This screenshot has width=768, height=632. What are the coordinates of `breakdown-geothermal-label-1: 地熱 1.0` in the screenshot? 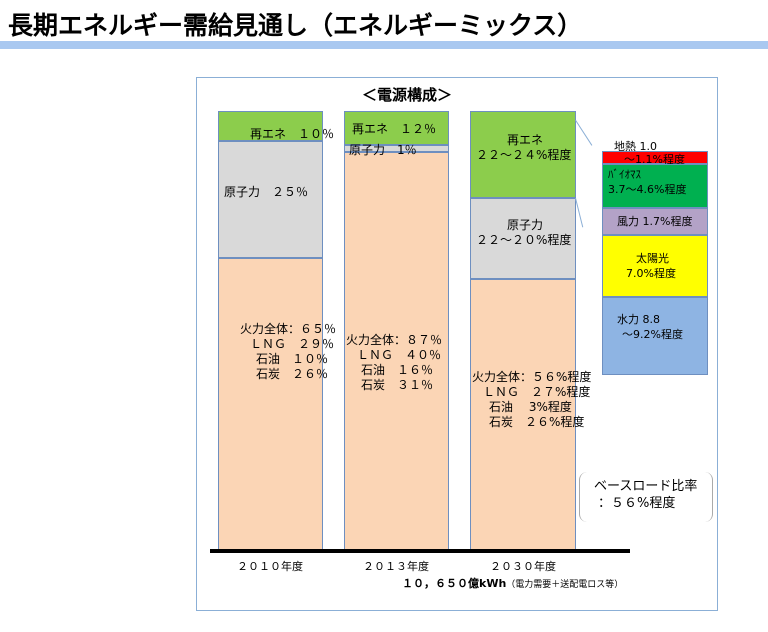 It's located at (635, 146).